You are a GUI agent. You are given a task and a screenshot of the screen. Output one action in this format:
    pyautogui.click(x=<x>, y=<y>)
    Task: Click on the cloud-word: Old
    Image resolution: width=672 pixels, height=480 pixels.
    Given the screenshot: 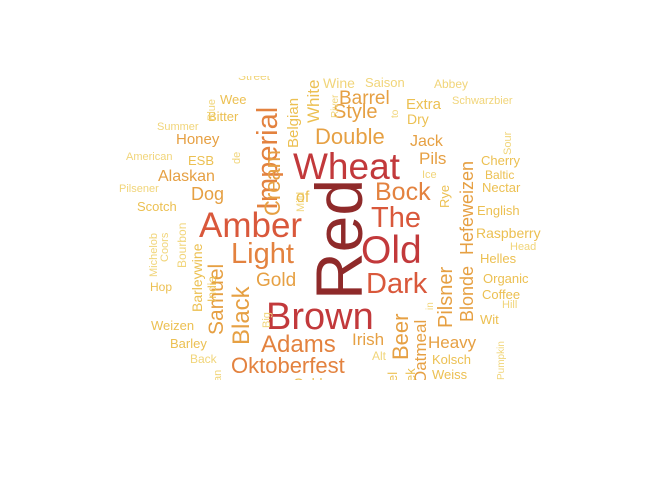 What is the action you would take?
    pyautogui.click(x=391, y=250)
    